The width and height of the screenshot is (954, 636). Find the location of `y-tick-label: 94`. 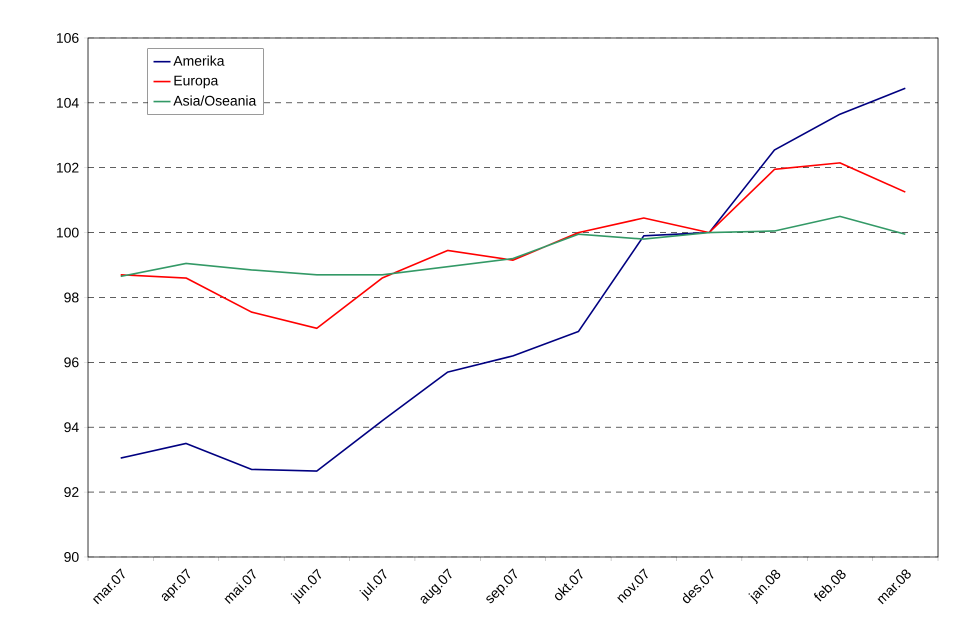

y-tick-label: 94 is located at coordinates (71, 427).